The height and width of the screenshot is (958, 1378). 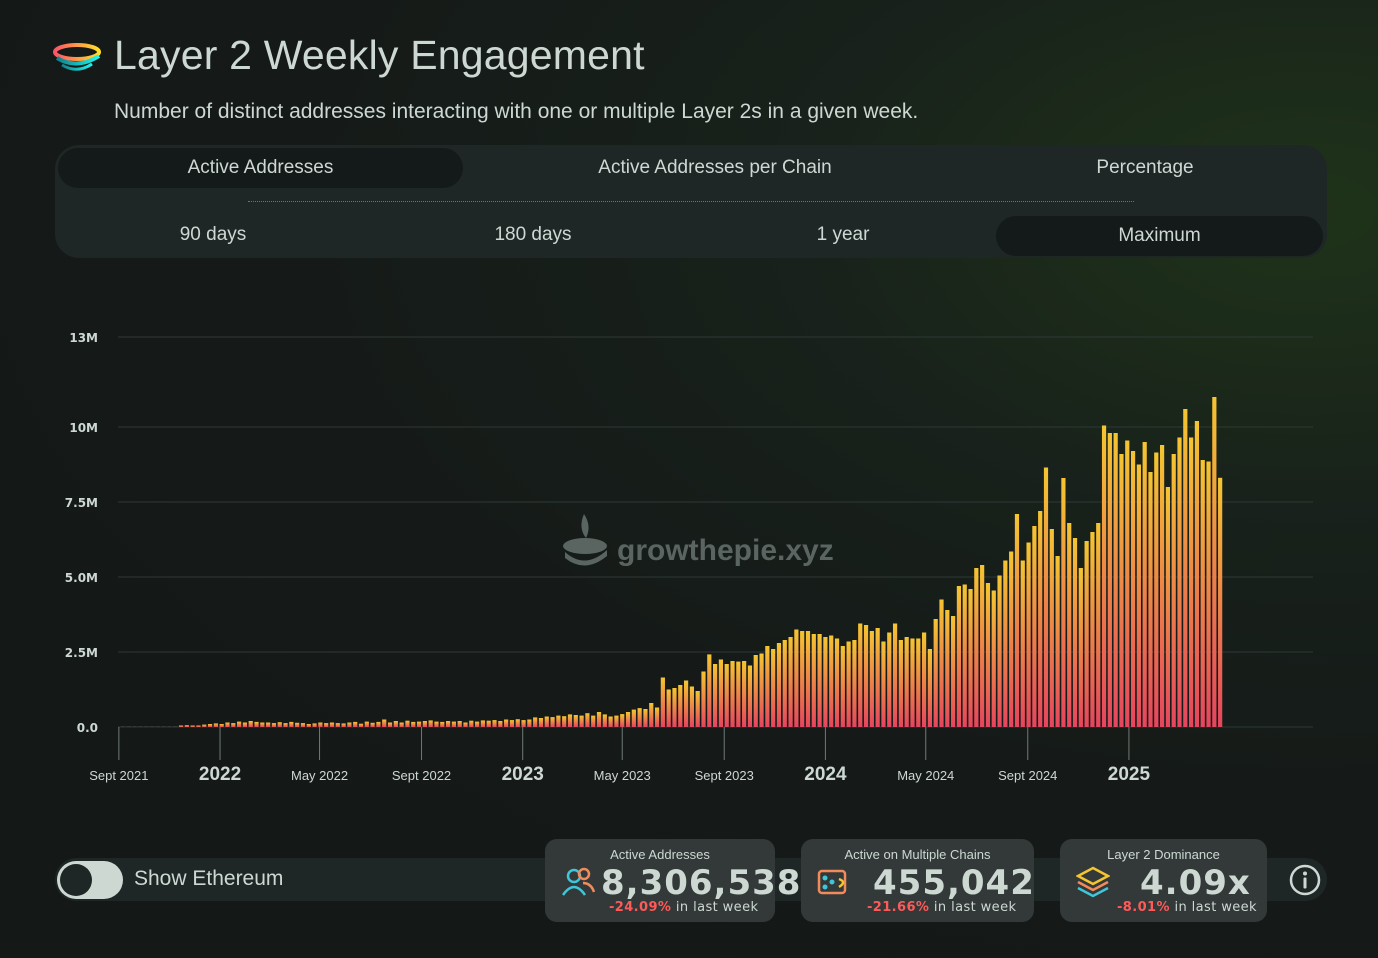 What do you see at coordinates (1159, 236) in the screenshot?
I see `range-maximum: Maximum` at bounding box center [1159, 236].